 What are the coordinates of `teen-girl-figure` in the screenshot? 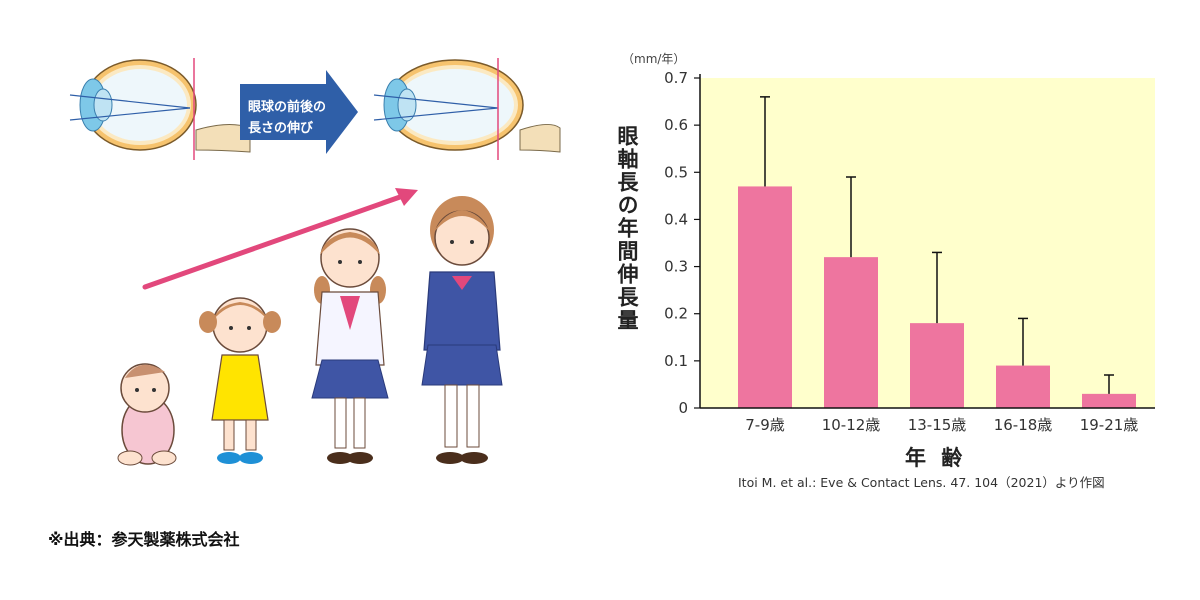 It's located at (462, 330).